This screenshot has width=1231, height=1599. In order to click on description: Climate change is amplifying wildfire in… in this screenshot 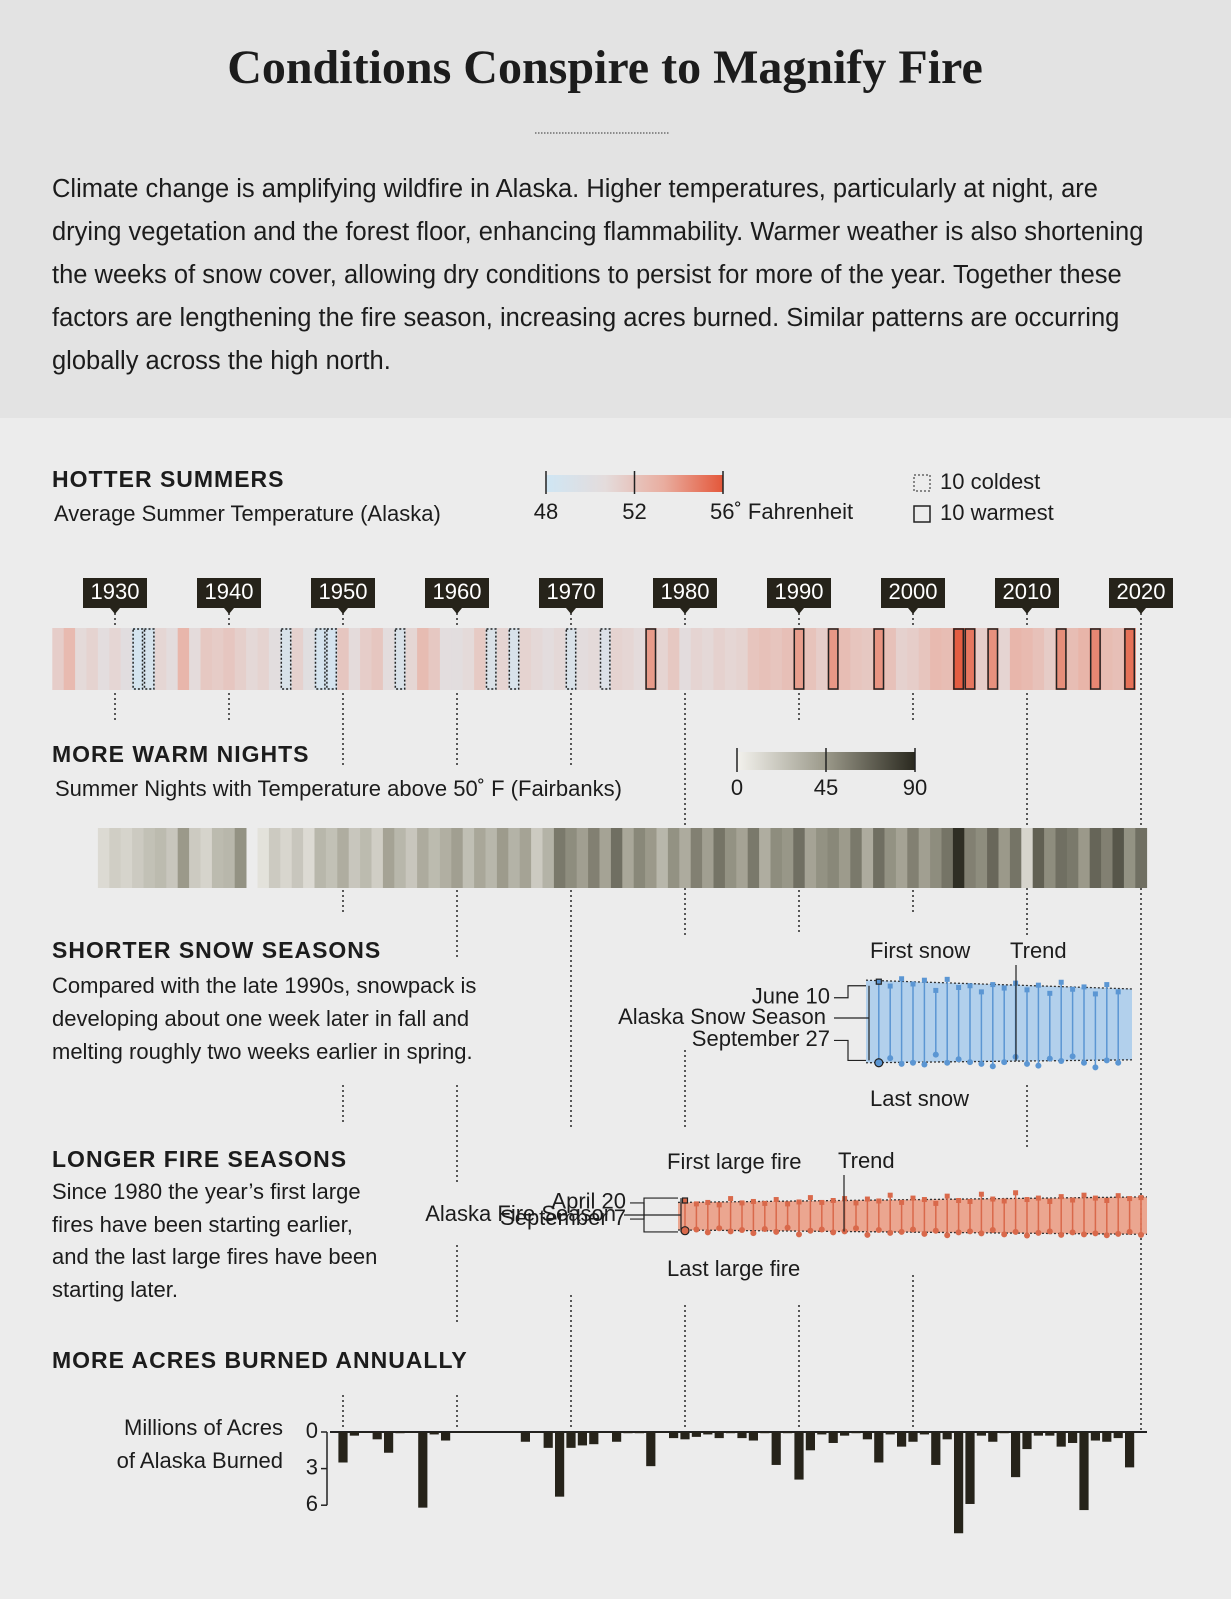, I will do `click(598, 275)`.